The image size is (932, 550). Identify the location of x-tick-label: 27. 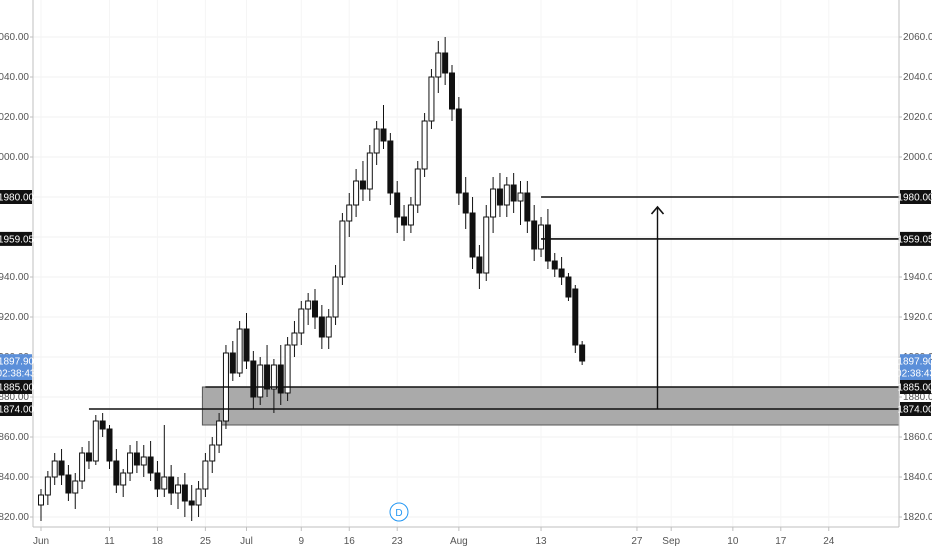
(637, 541).